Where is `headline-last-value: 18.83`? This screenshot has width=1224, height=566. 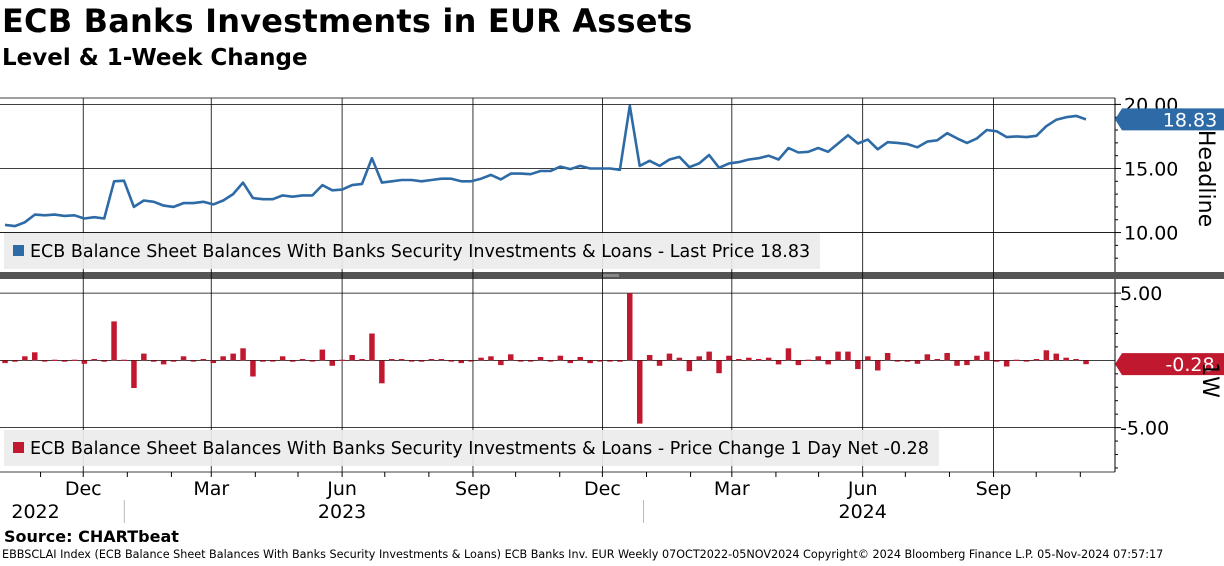 headline-last-value: 18.83 is located at coordinates (1169, 119).